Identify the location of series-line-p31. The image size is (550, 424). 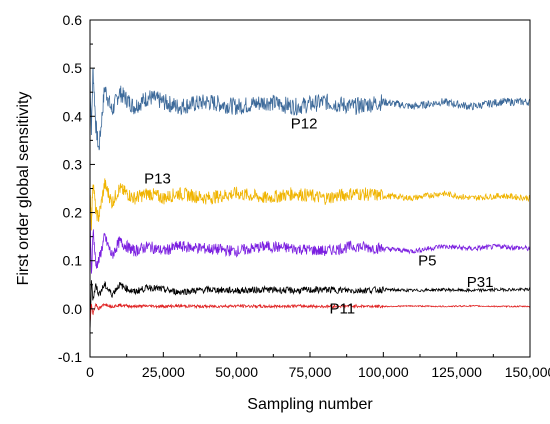
(310, 305).